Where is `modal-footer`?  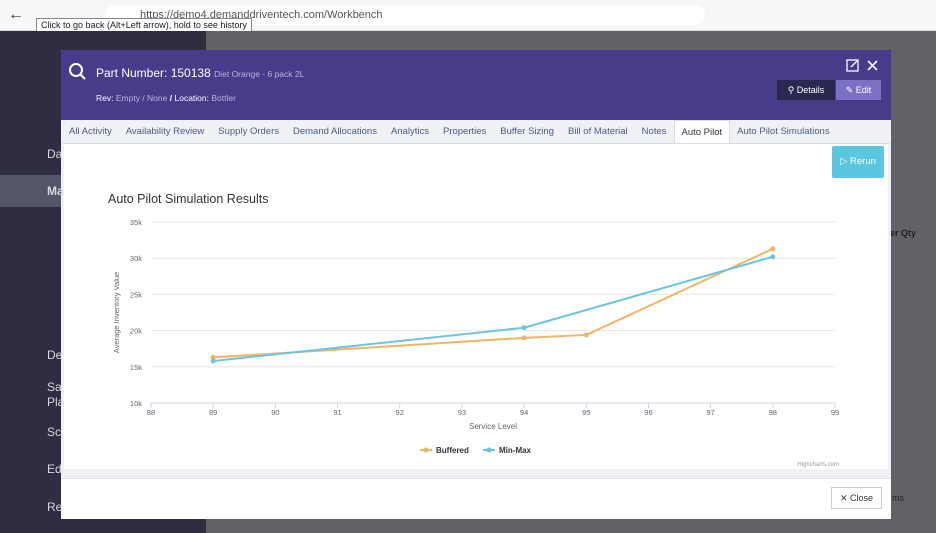 modal-footer is located at coordinates (476, 498).